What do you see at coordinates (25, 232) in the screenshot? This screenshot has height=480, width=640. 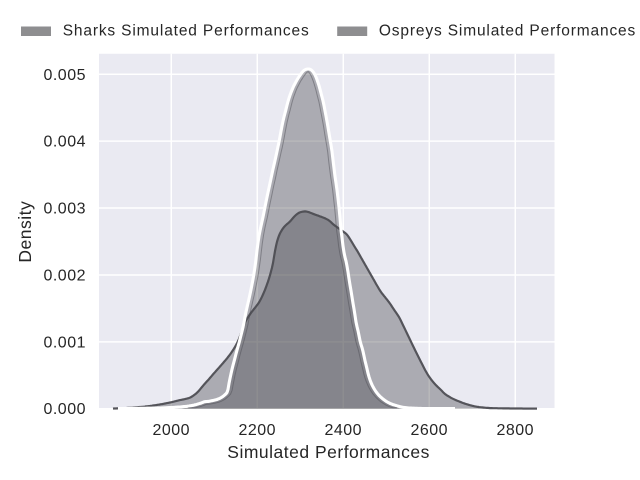 I see `svg-text: Density` at bounding box center [25, 232].